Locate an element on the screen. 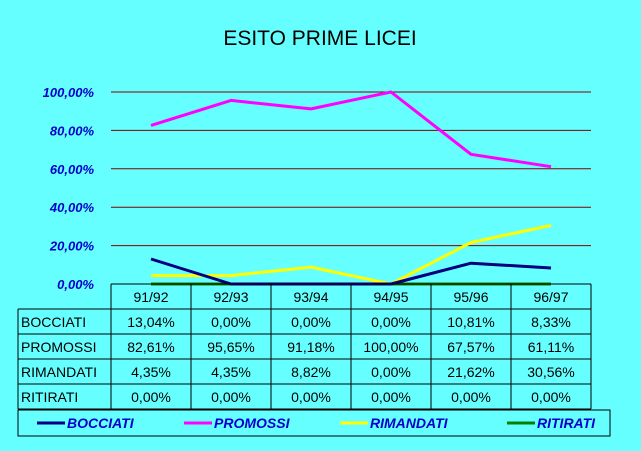 The width and height of the screenshot is (641, 451). data-label: 21,62% is located at coordinates (470, 372).